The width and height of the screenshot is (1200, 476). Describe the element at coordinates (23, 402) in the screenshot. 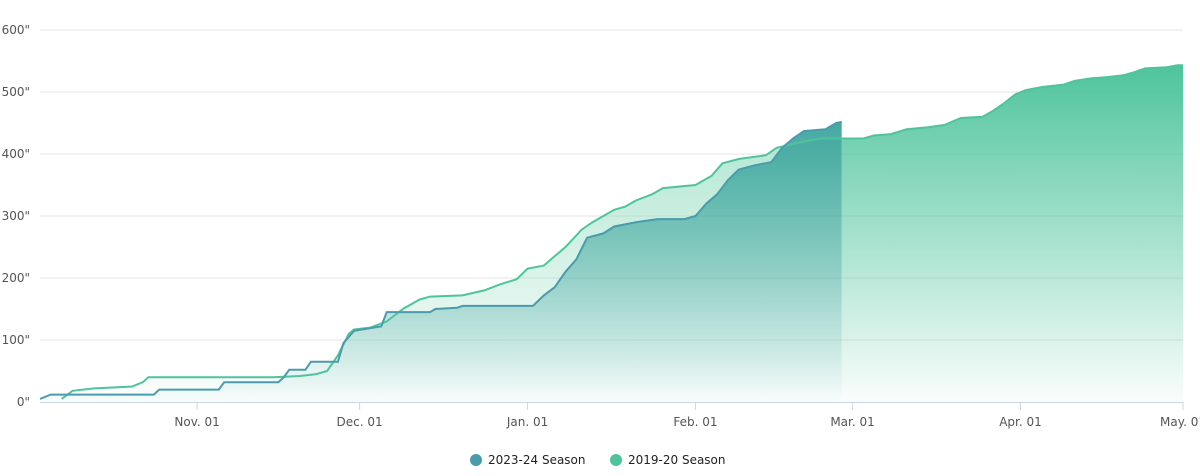

I see `y-tick-label: 0"` at that location.